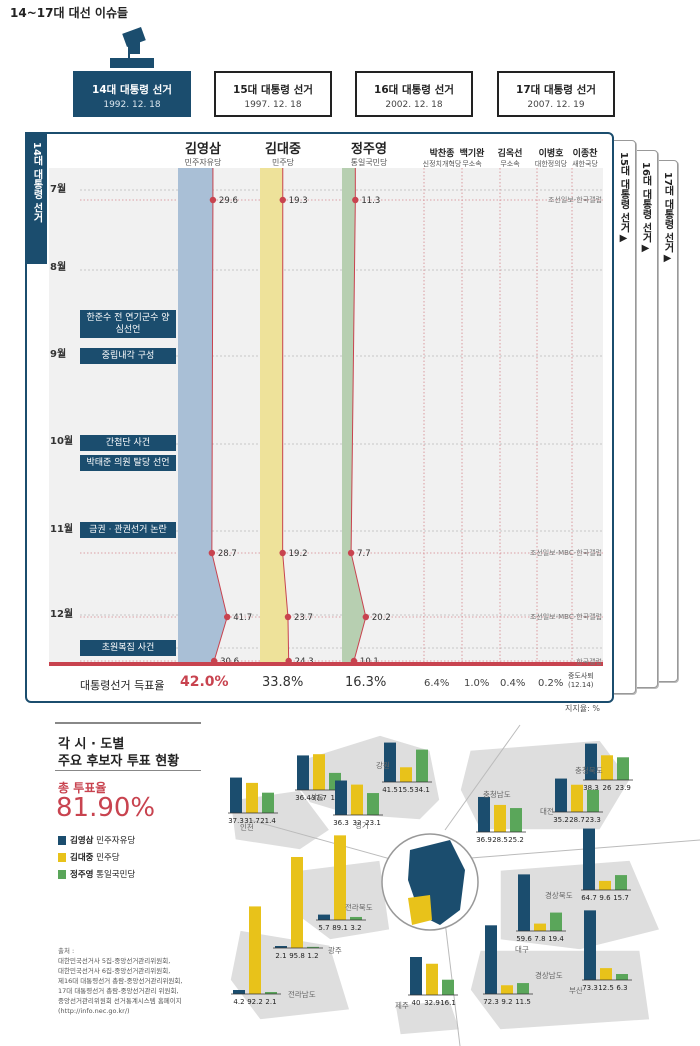  What do you see at coordinates (414, 94) in the screenshot?
I see `tab-16th-election: 16대 대통령 선거 2002. 12. 18` at bounding box center [414, 94].